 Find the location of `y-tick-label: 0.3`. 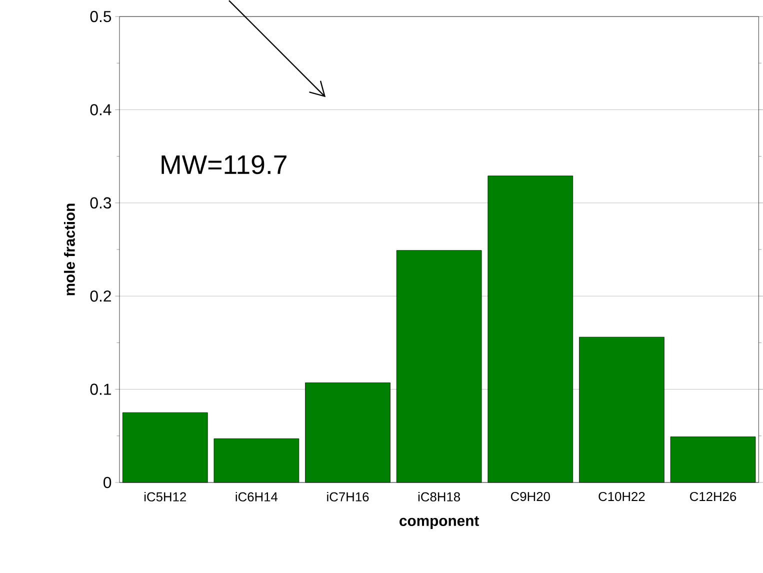

y-tick-label: 0.3 is located at coordinates (101, 202).